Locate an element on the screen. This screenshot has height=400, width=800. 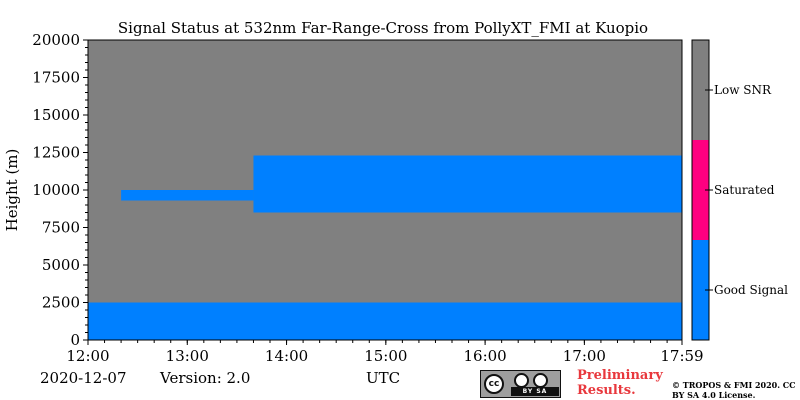
x-tick-label-6: 17:59 is located at coordinates (681, 356).